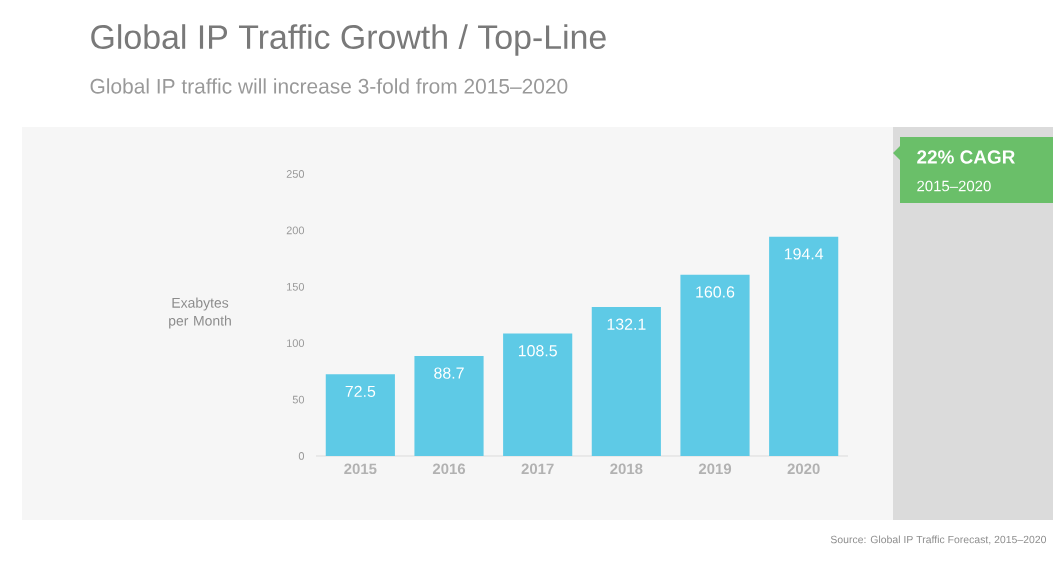 The width and height of the screenshot is (1053, 562). I want to click on data-label: 108.5, so click(537, 351).